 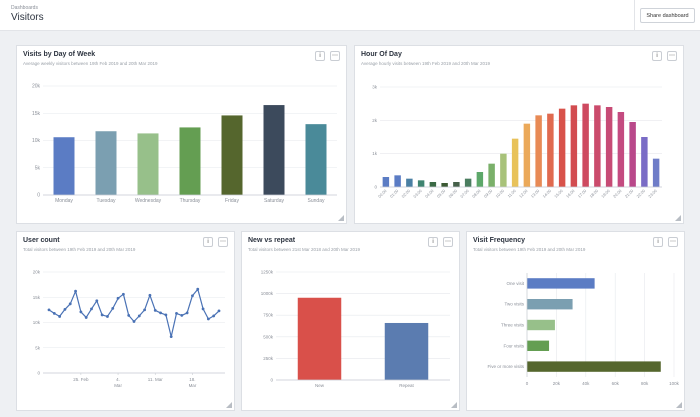 I want to click on y-tick-label: 250k, so click(x=268, y=358).